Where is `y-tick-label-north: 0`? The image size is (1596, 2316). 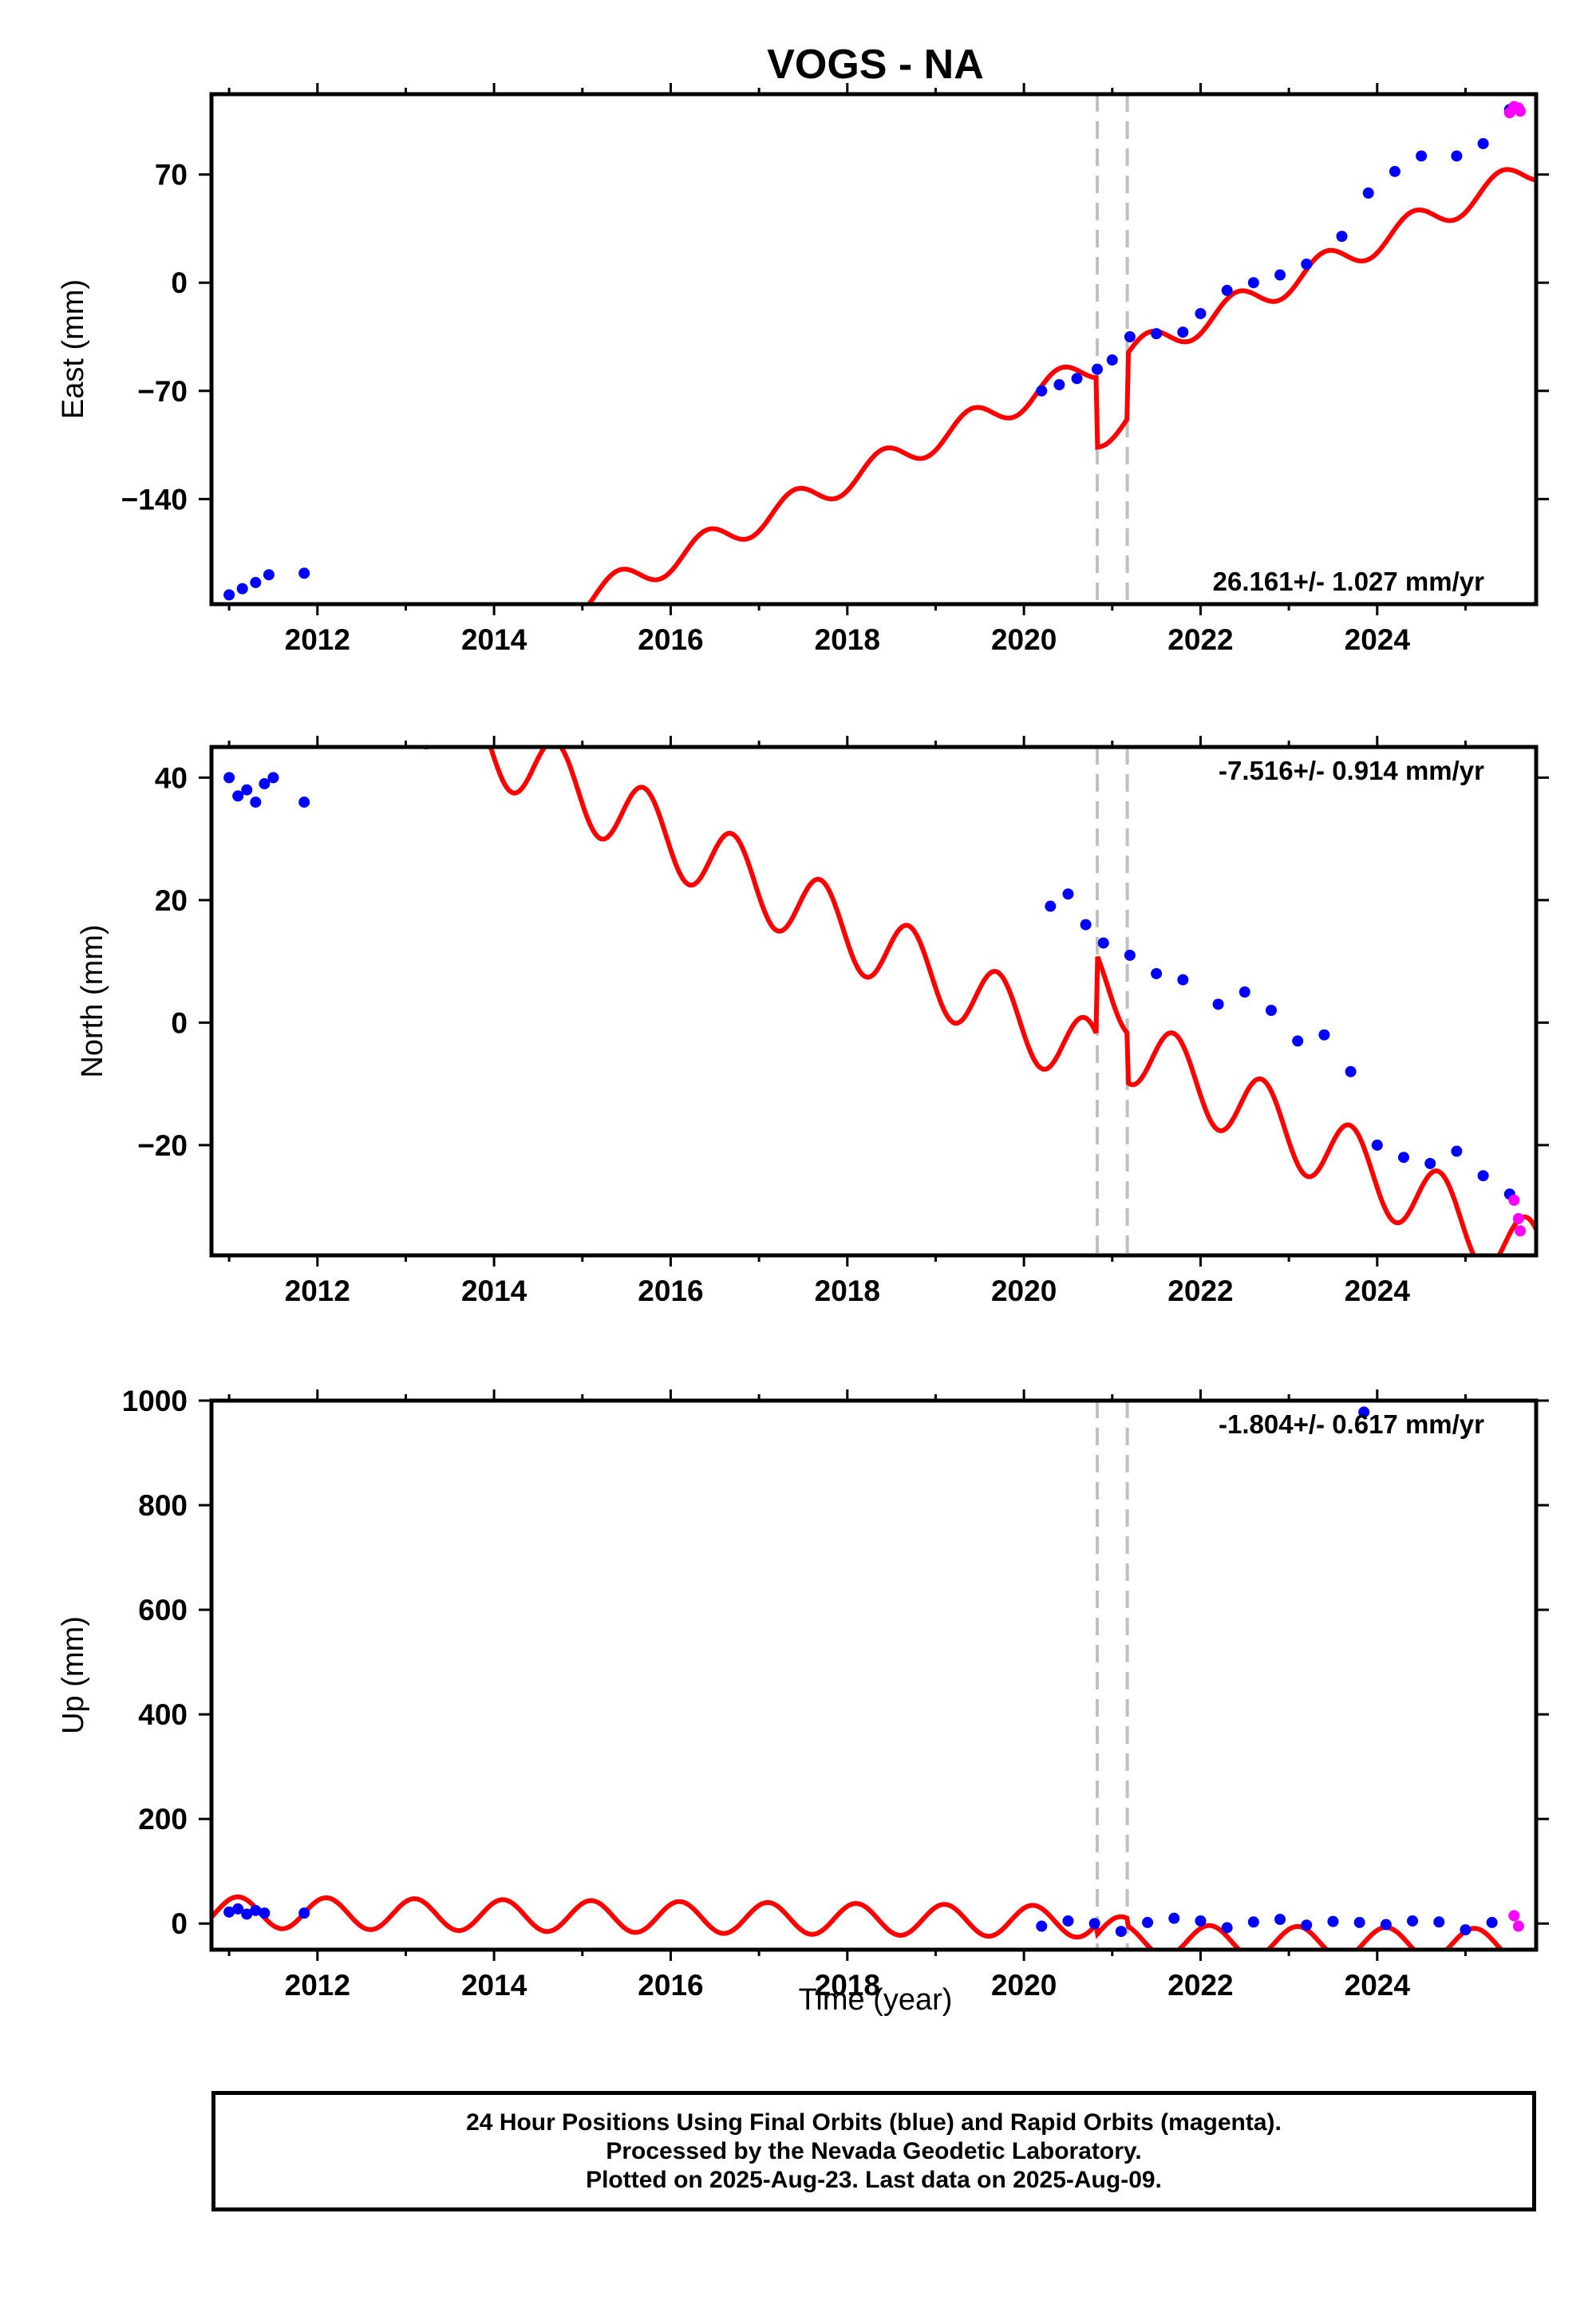
y-tick-label-north: 0 is located at coordinates (179, 1023).